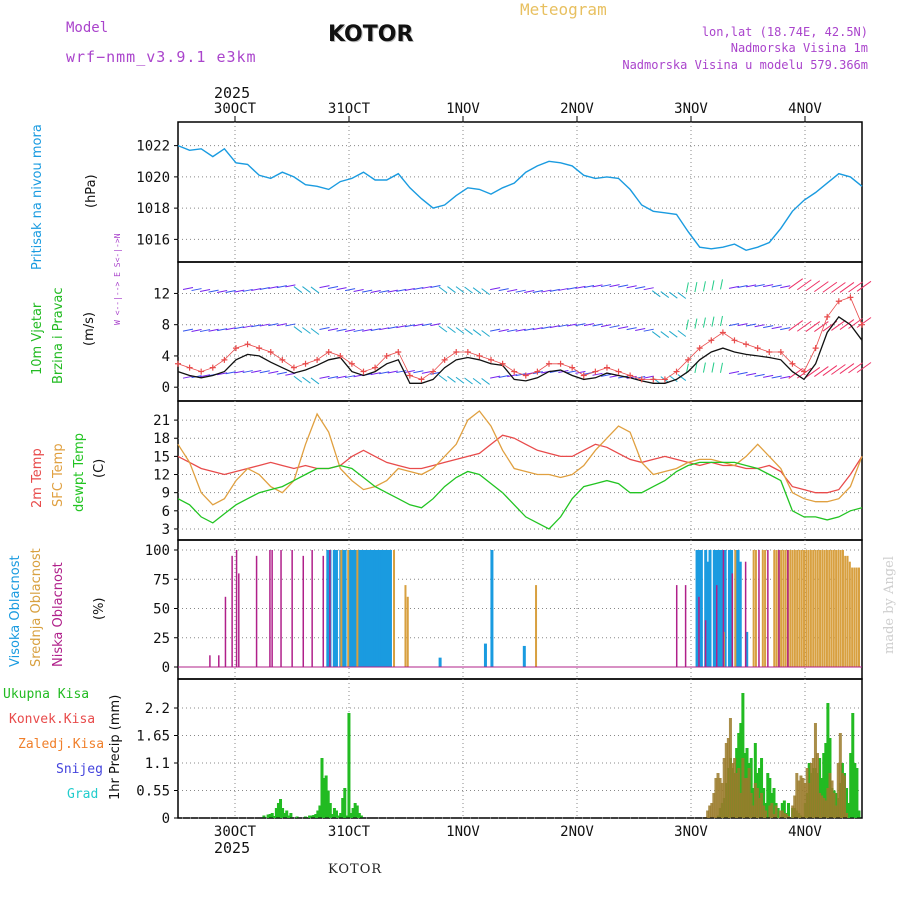 This screenshot has width=900, height=900. What do you see at coordinates (161, 421) in the screenshot?
I see `y-tick-label: 21` at bounding box center [161, 421].